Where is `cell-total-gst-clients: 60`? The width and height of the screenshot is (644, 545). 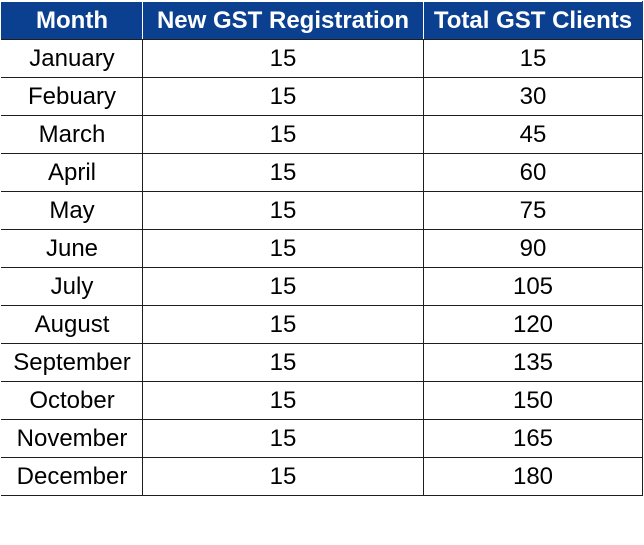 cell-total-gst-clients: 60 is located at coordinates (533, 172).